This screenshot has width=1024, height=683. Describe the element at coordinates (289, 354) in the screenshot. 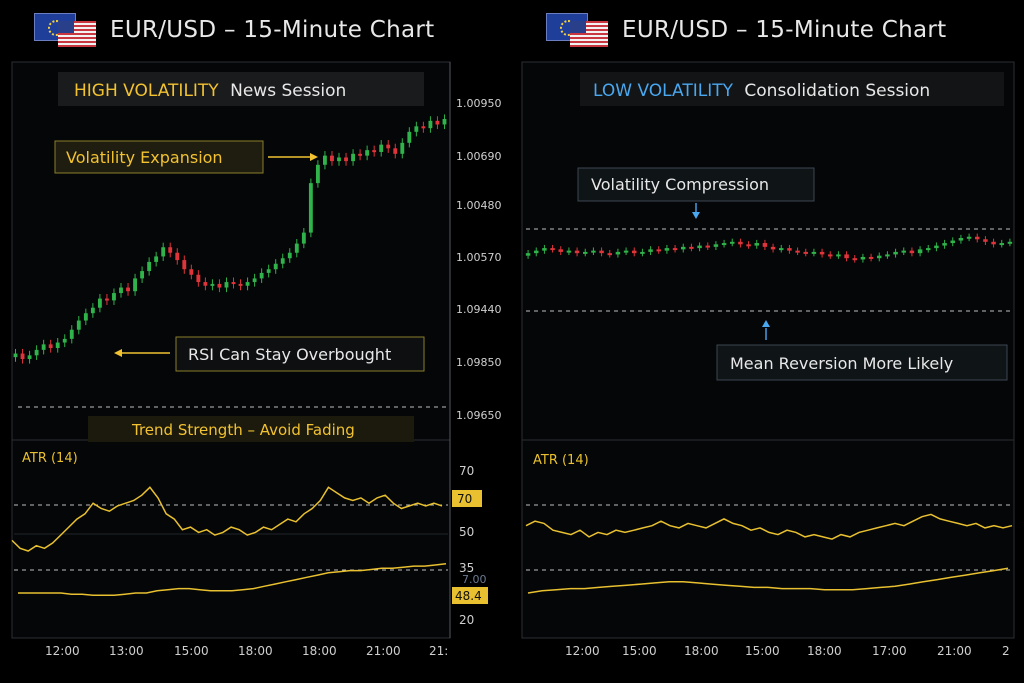

I see `rsi-callout-text: RSI Can Stay Overbought` at that location.